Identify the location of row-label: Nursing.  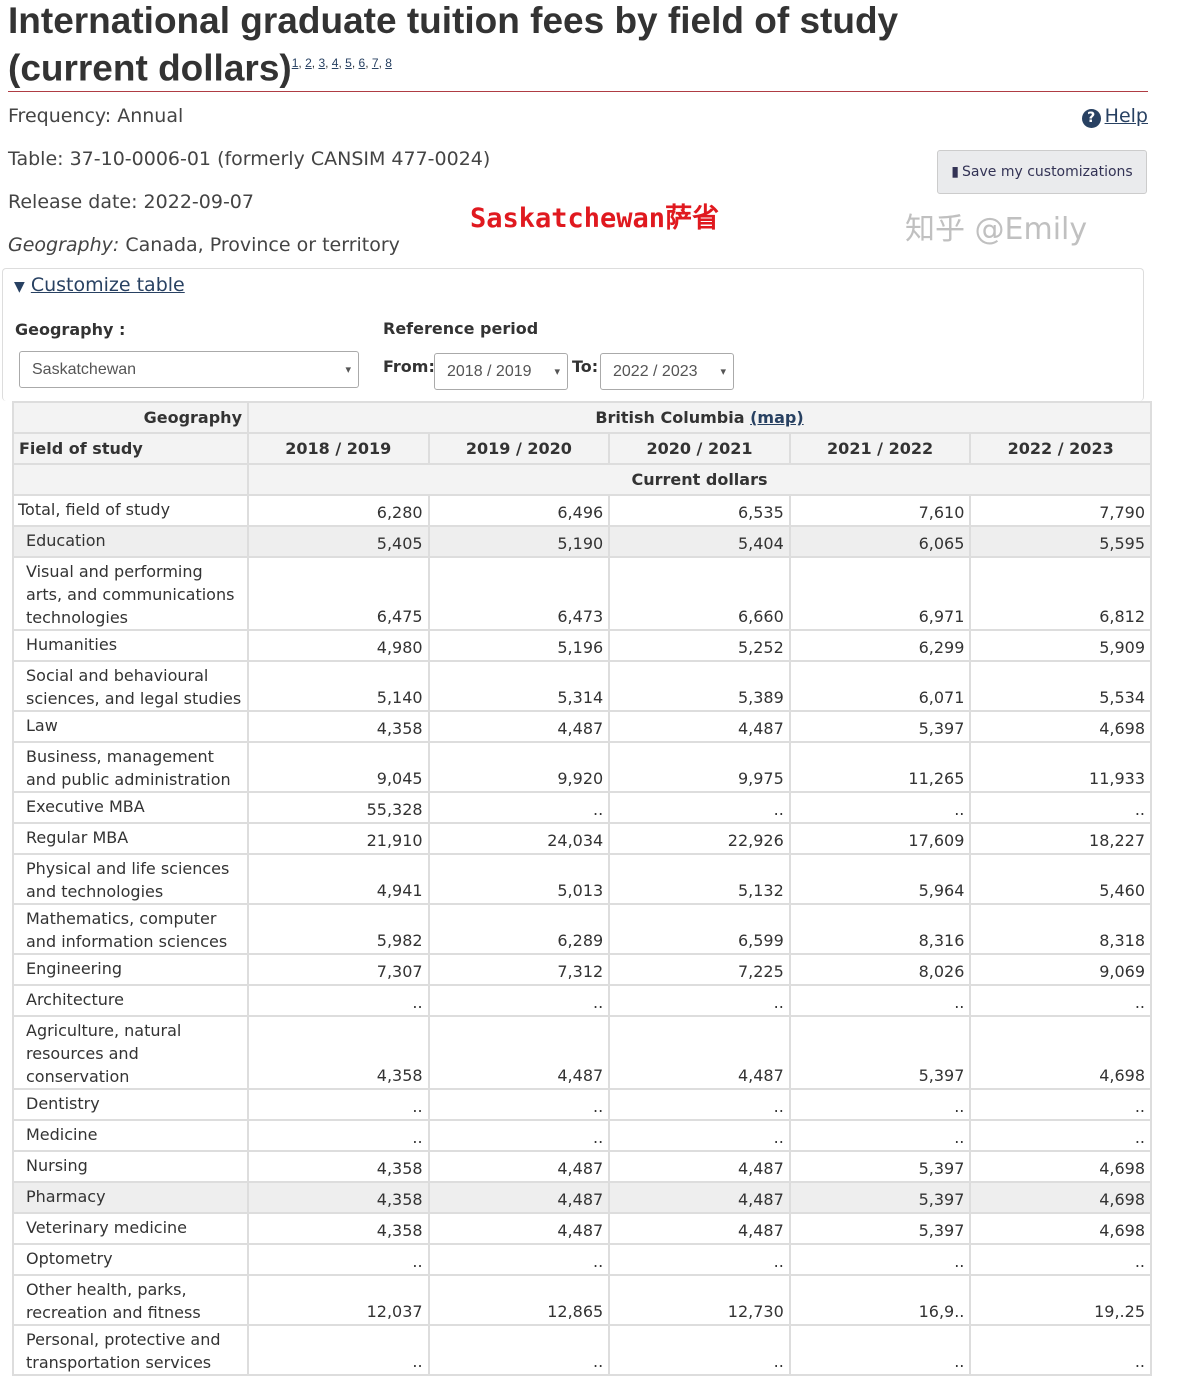
(130, 1166).